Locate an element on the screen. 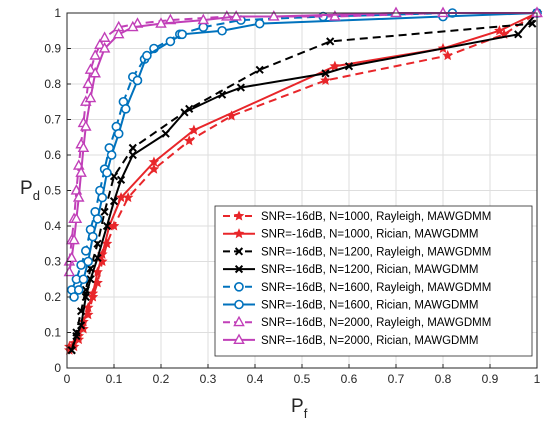 This screenshot has height=436, width=550. y-tick-label: 0.2 is located at coordinates (52, 297).